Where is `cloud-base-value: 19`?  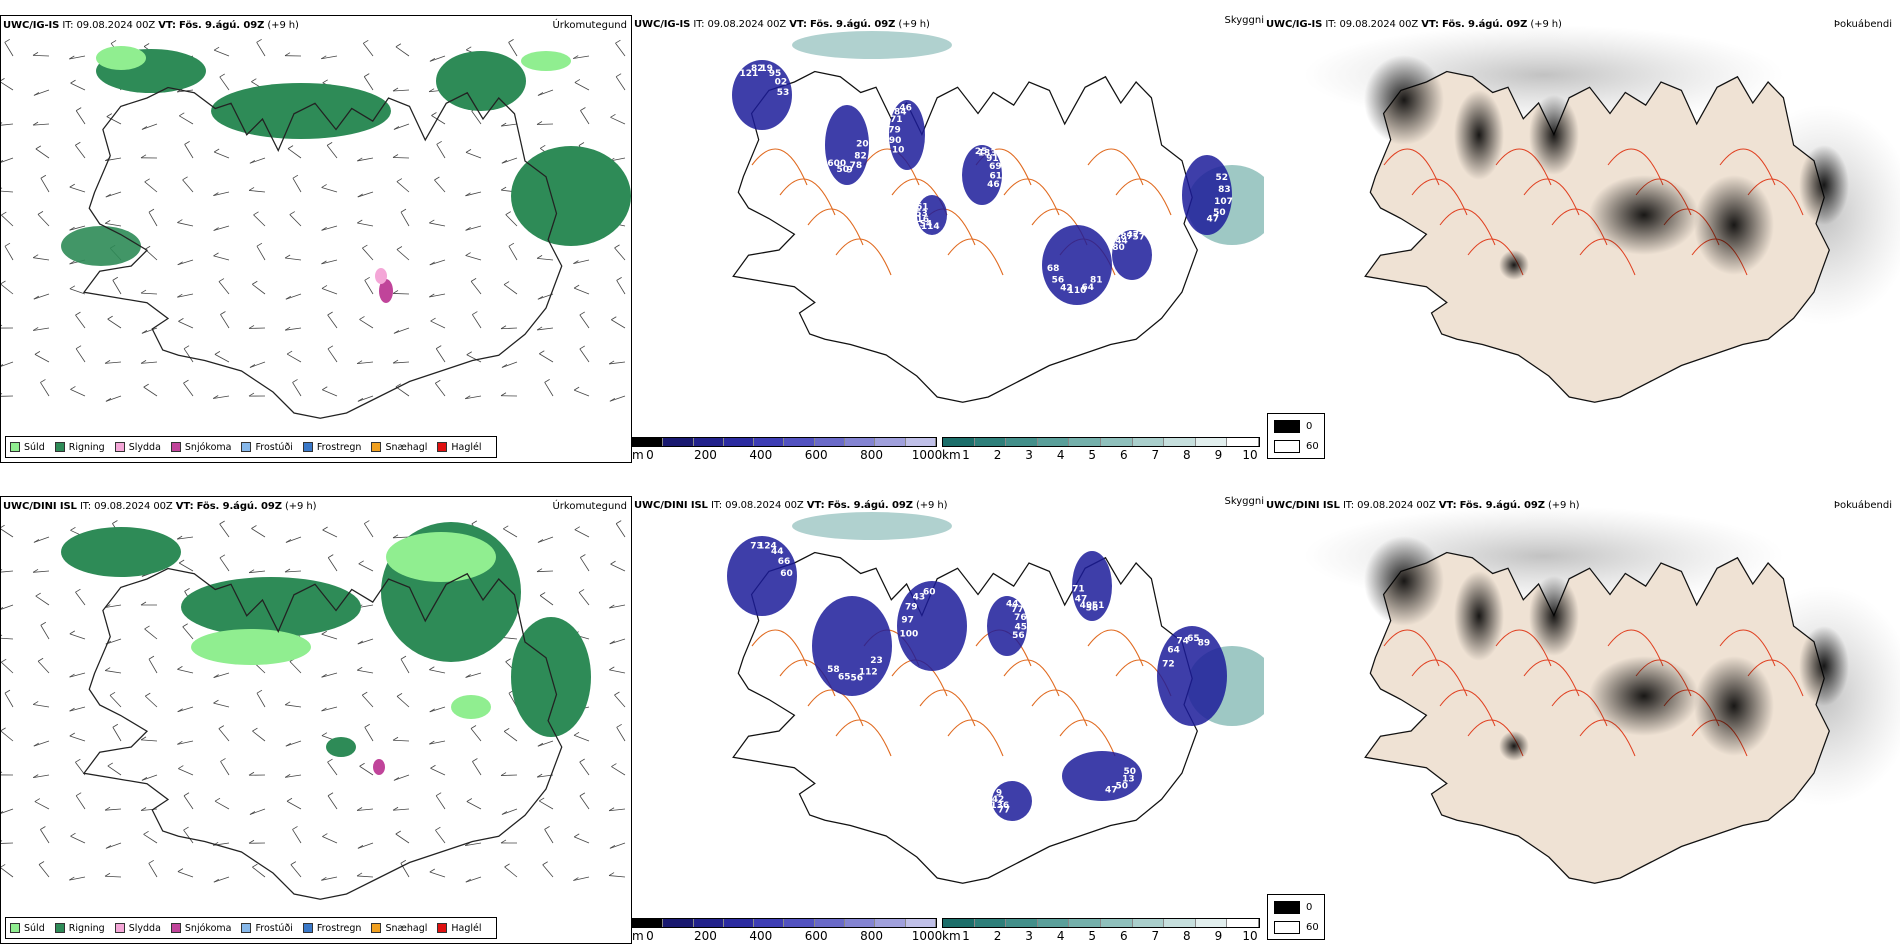
cloud-base-value: 19 is located at coordinates (766, 69).